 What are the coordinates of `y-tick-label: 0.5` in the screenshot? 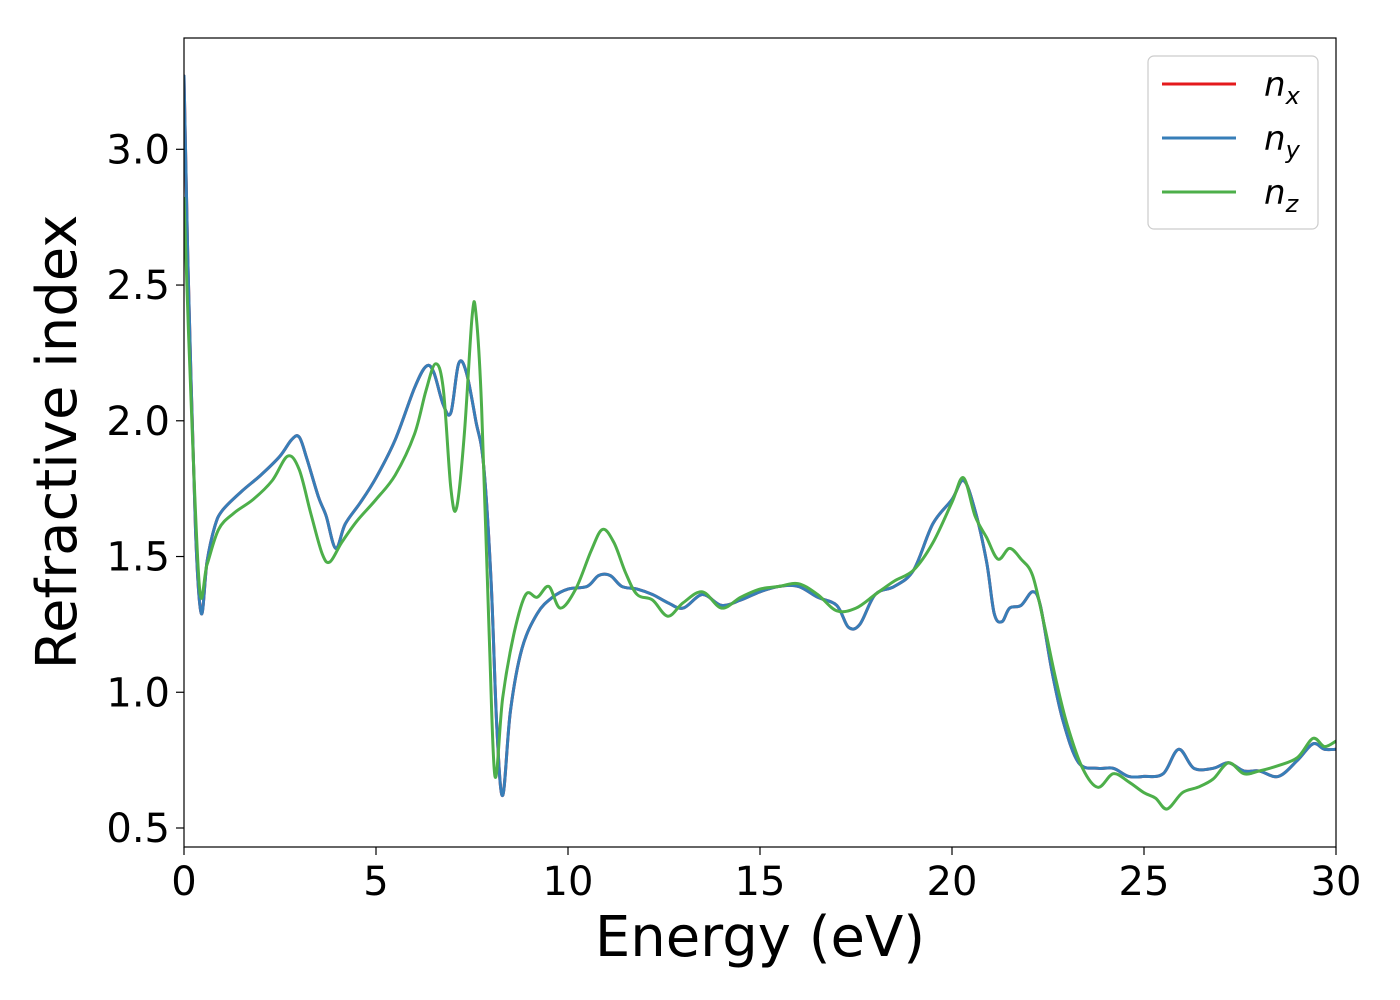 It's located at (138, 829).